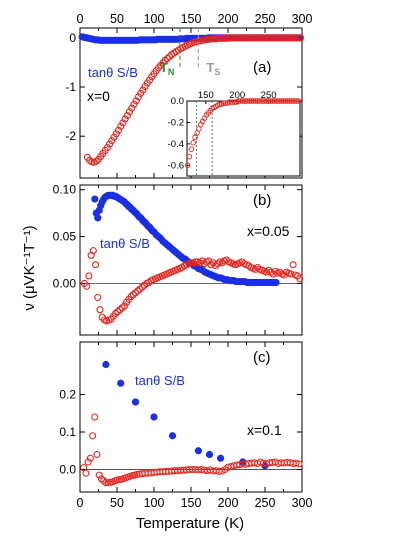 Image resolution: width=415 pixels, height=537 pixels. Describe the element at coordinates (176, 165) in the screenshot. I see `inset-y-tick-label: -0.6` at that location.